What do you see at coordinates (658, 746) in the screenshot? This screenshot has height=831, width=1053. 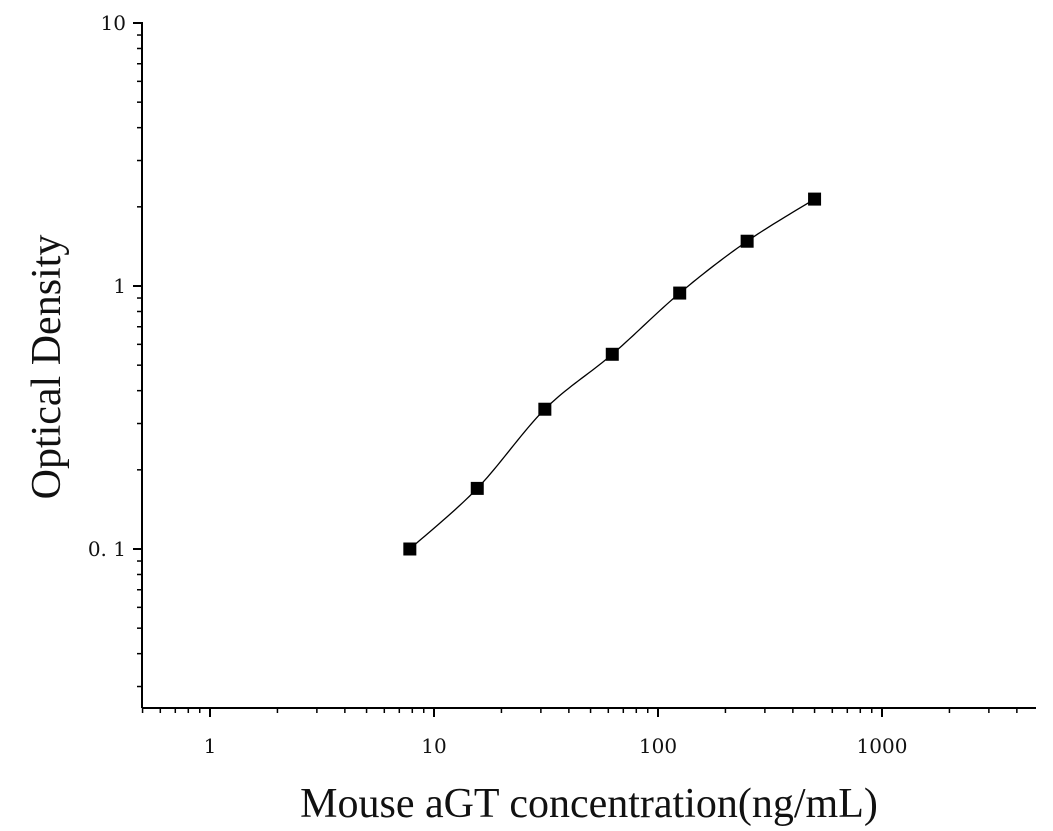 I see `x-tick-label: 100` at bounding box center [658, 746].